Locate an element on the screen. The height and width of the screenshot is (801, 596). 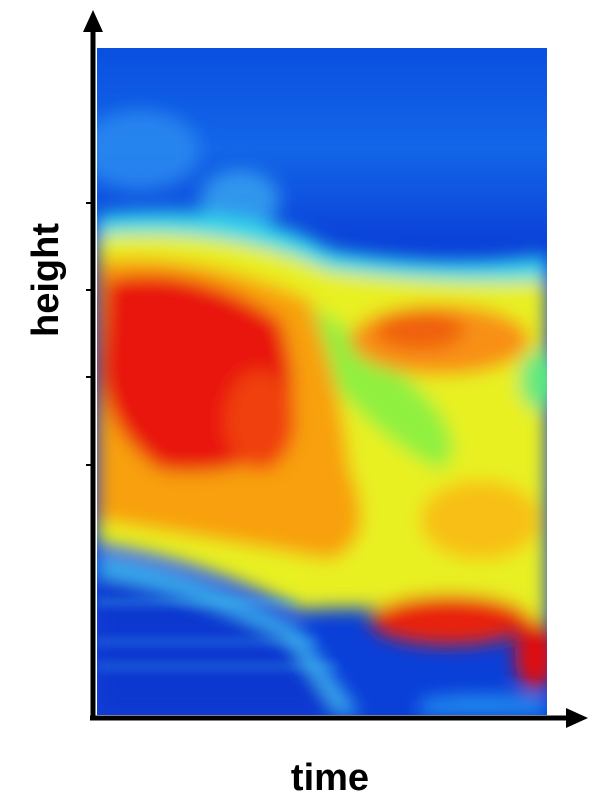
x-axis-label: time is located at coordinates (330, 778).